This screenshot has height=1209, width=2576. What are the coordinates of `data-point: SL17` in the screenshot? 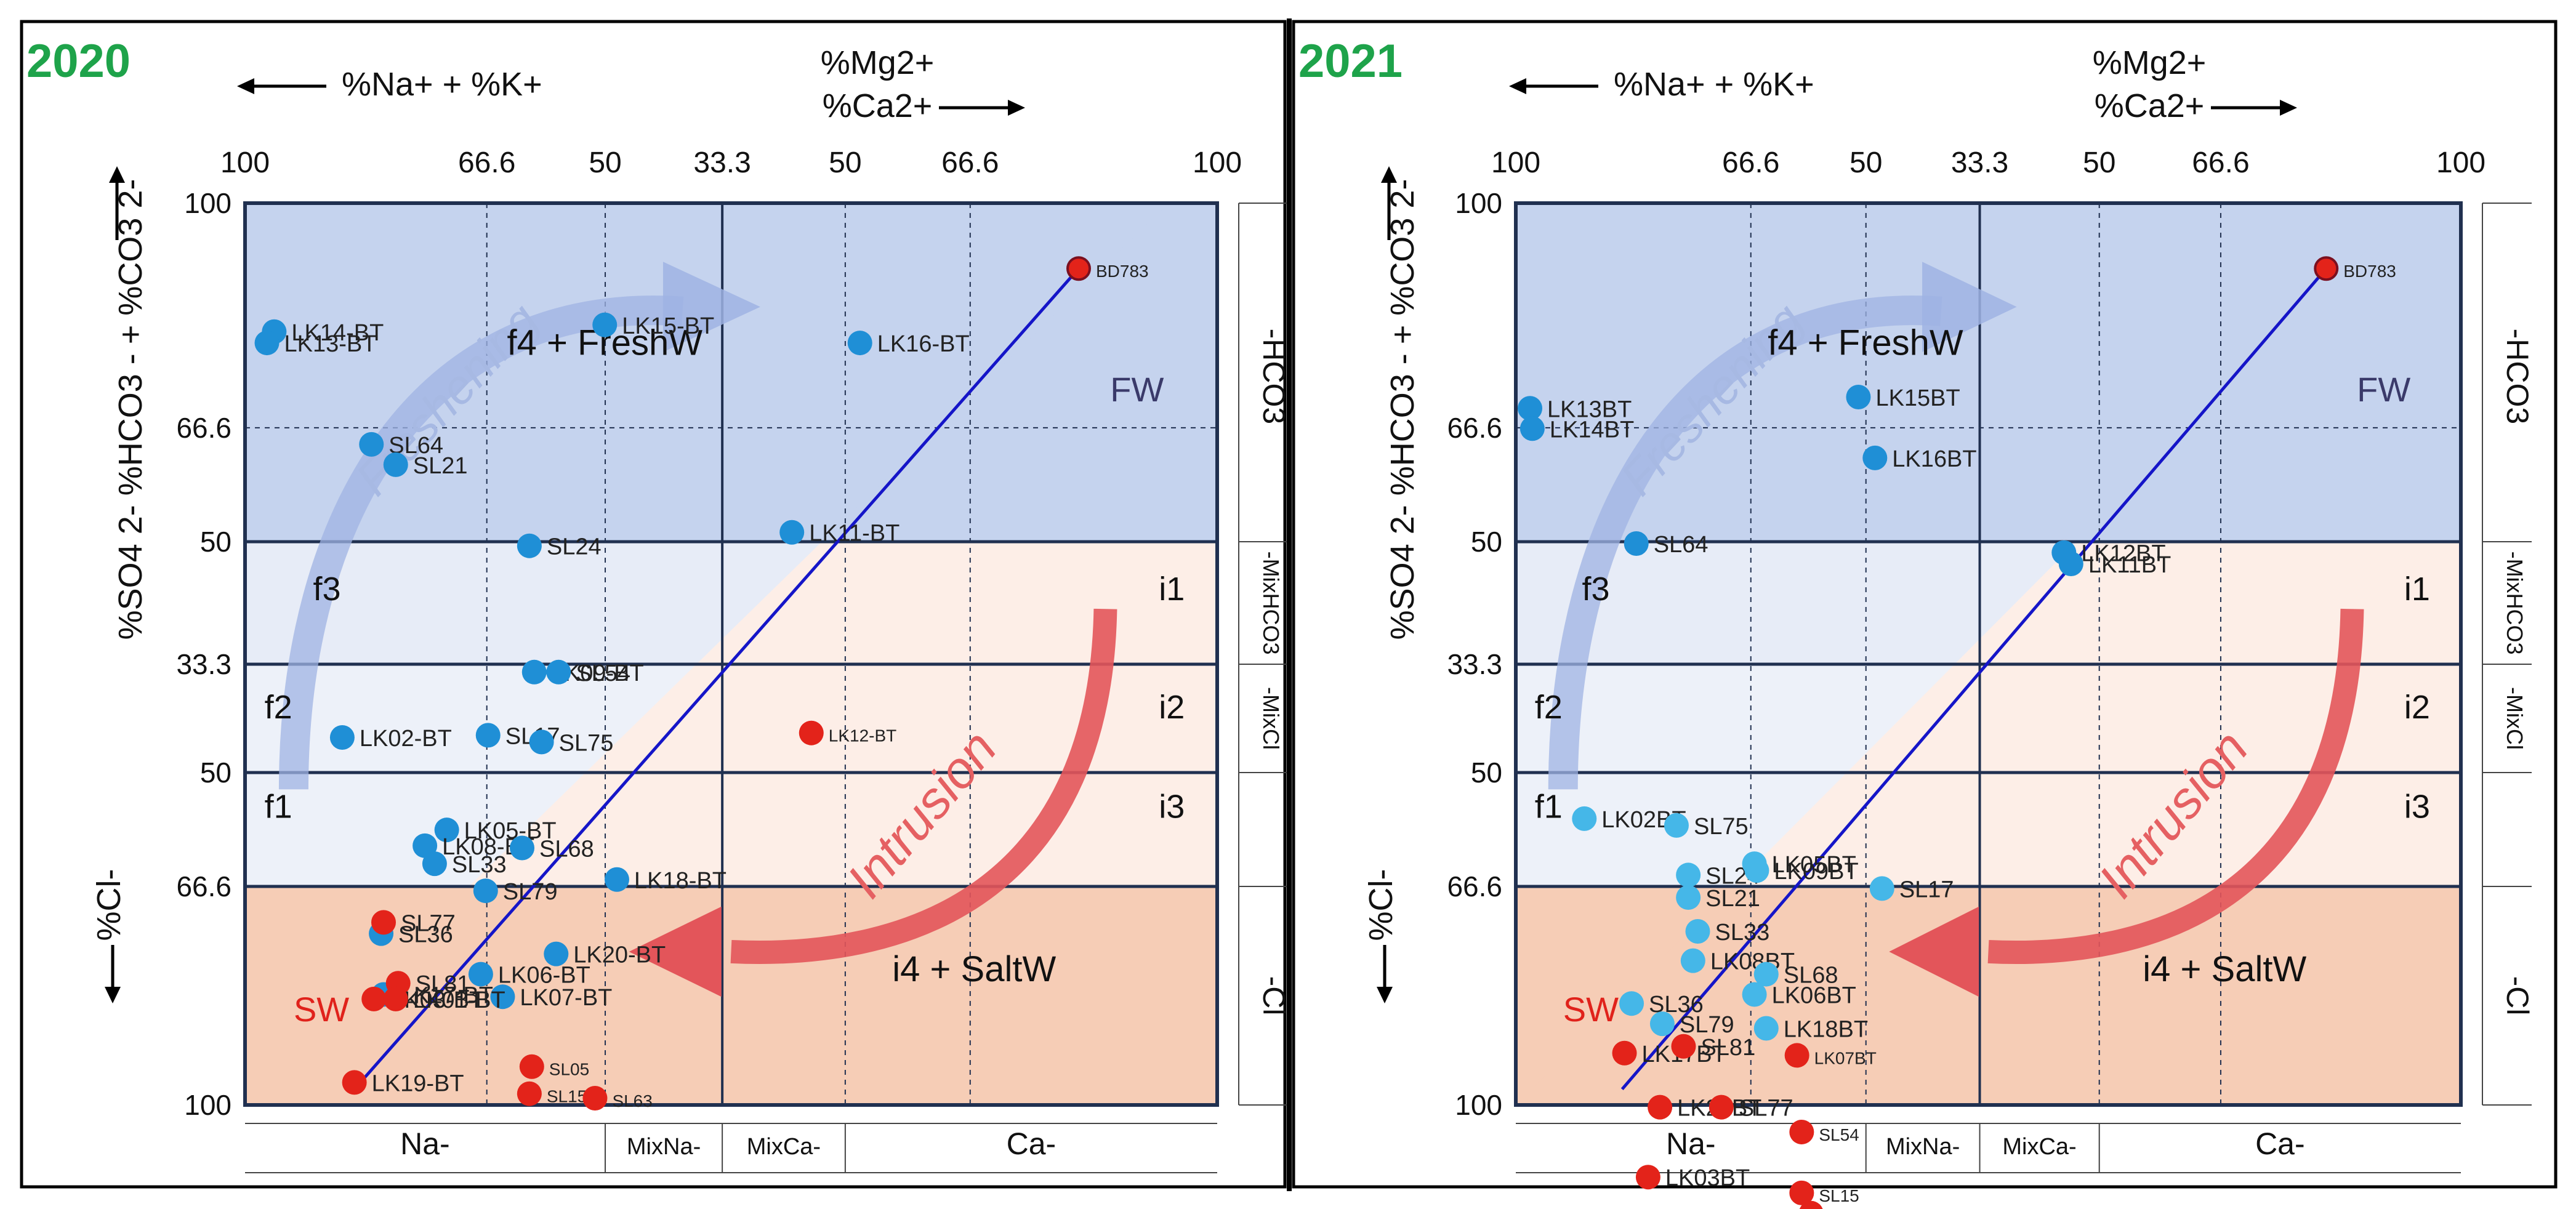 It's located at (1911, 889).